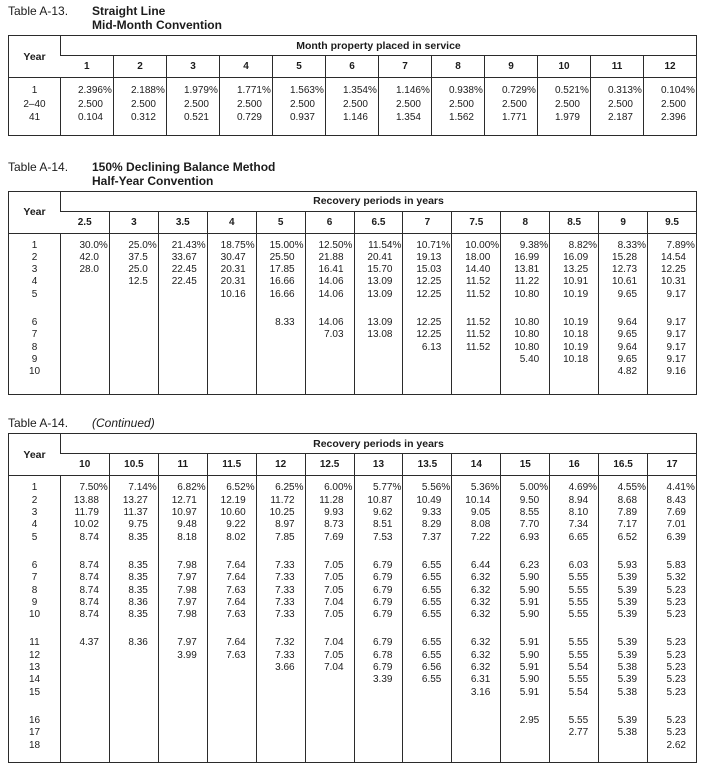 The height and width of the screenshot is (764, 705). What do you see at coordinates (182, 578) in the screenshot?
I see `value-cell: 7.97` at bounding box center [182, 578].